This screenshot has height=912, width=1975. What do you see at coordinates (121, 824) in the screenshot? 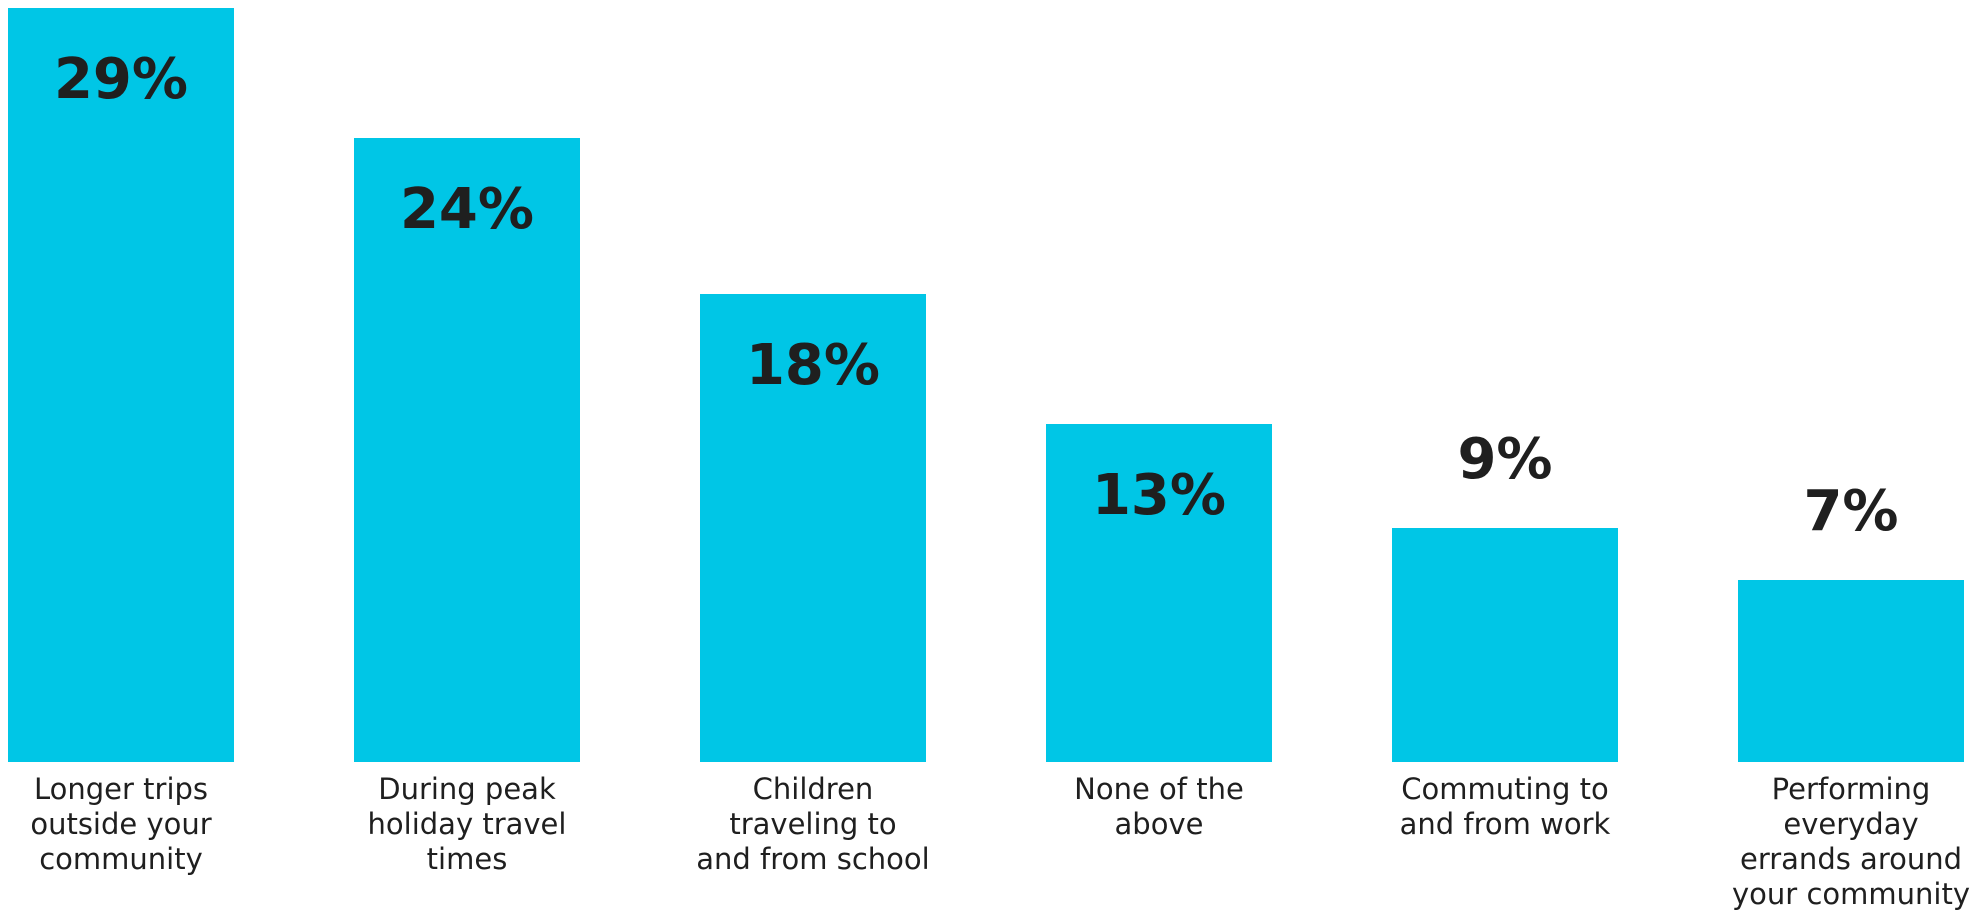
I see `category-label-1: Longer trips outside your community` at bounding box center [121, 824].